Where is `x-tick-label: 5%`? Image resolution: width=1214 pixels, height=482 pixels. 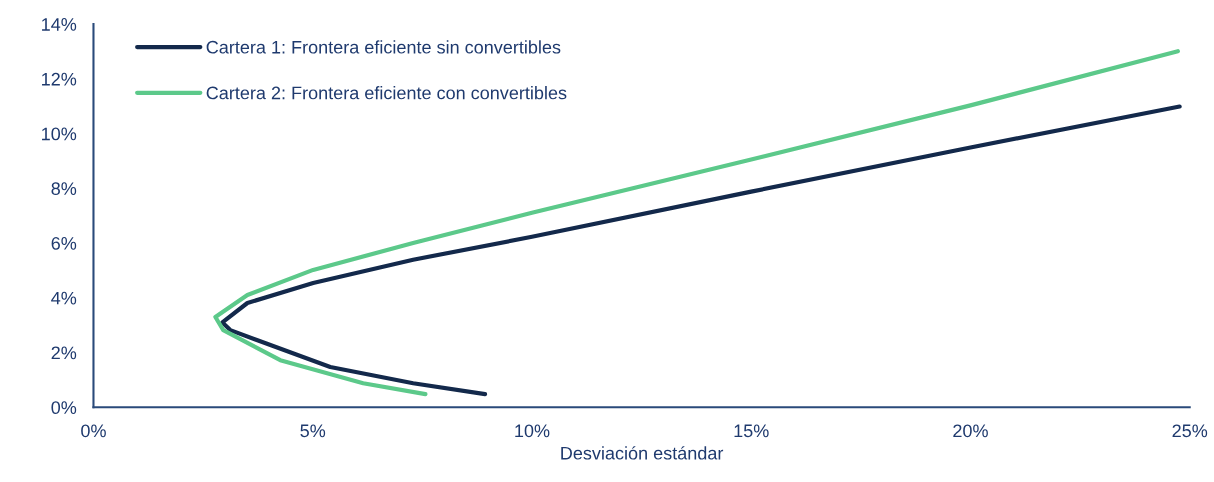 x-tick-label: 5% is located at coordinates (313, 431).